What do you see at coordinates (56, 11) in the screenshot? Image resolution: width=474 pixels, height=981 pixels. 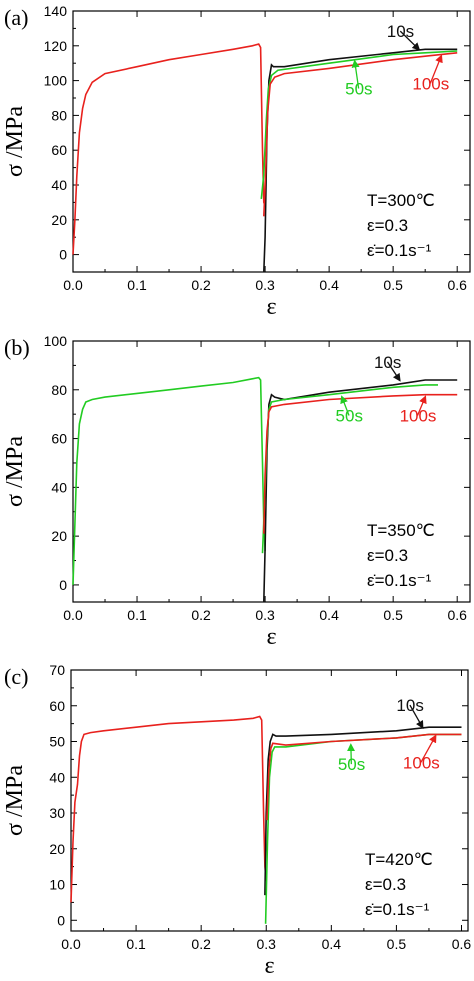 I see `y-tick-label: 140` at bounding box center [56, 11].